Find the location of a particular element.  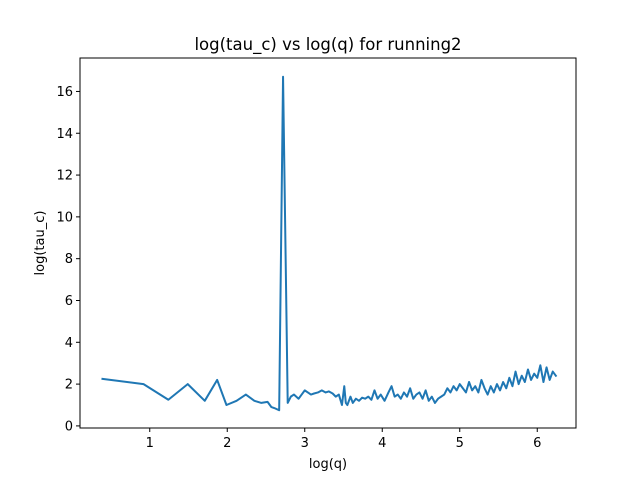

chart-title: log(tau_c) vs log(q) for running2 is located at coordinates (327, 45).